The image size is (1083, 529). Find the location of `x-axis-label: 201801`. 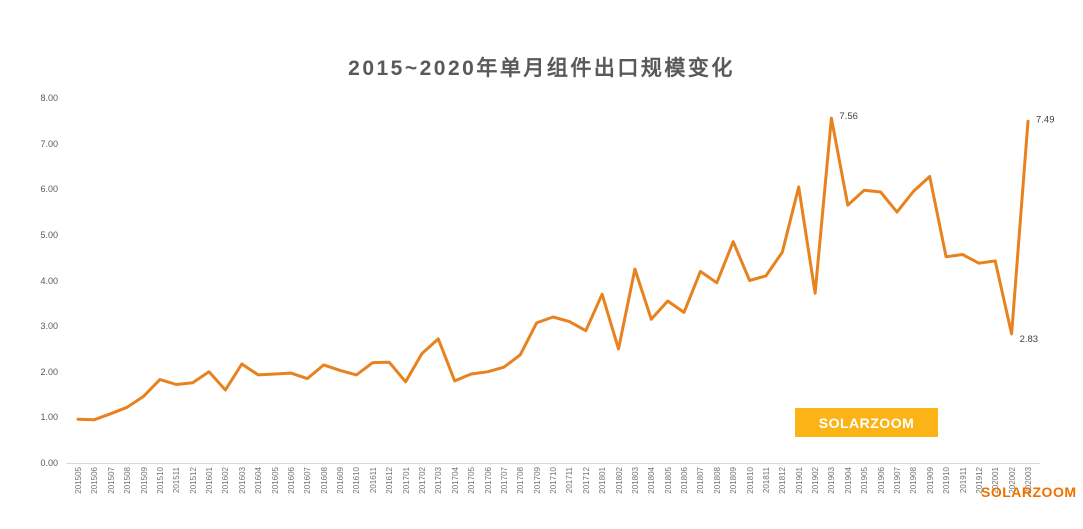

x-axis-label: 201801 is located at coordinates (603, 480).